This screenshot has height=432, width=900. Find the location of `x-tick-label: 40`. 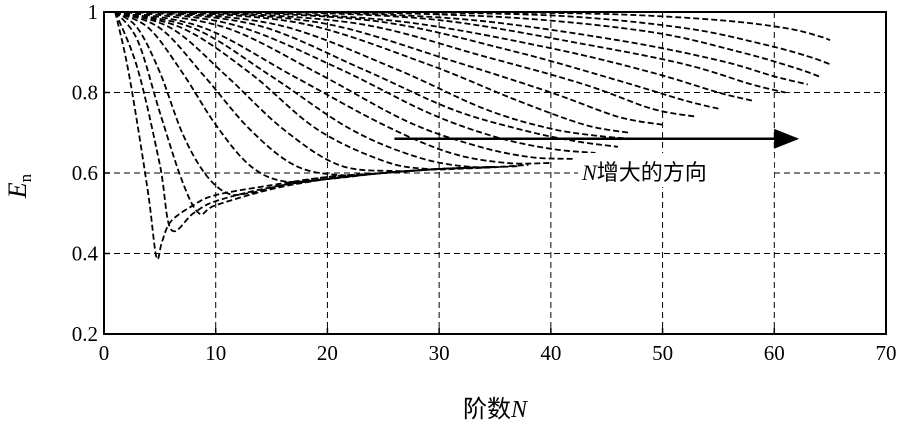

x-tick-label: 40 is located at coordinates (550, 353).